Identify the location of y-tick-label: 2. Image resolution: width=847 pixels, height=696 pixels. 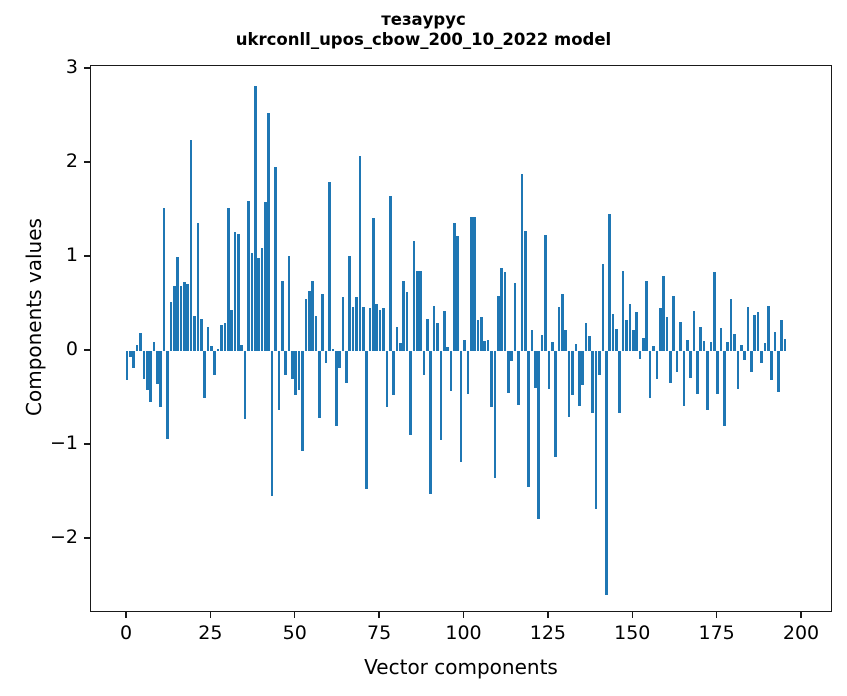
(71, 161).